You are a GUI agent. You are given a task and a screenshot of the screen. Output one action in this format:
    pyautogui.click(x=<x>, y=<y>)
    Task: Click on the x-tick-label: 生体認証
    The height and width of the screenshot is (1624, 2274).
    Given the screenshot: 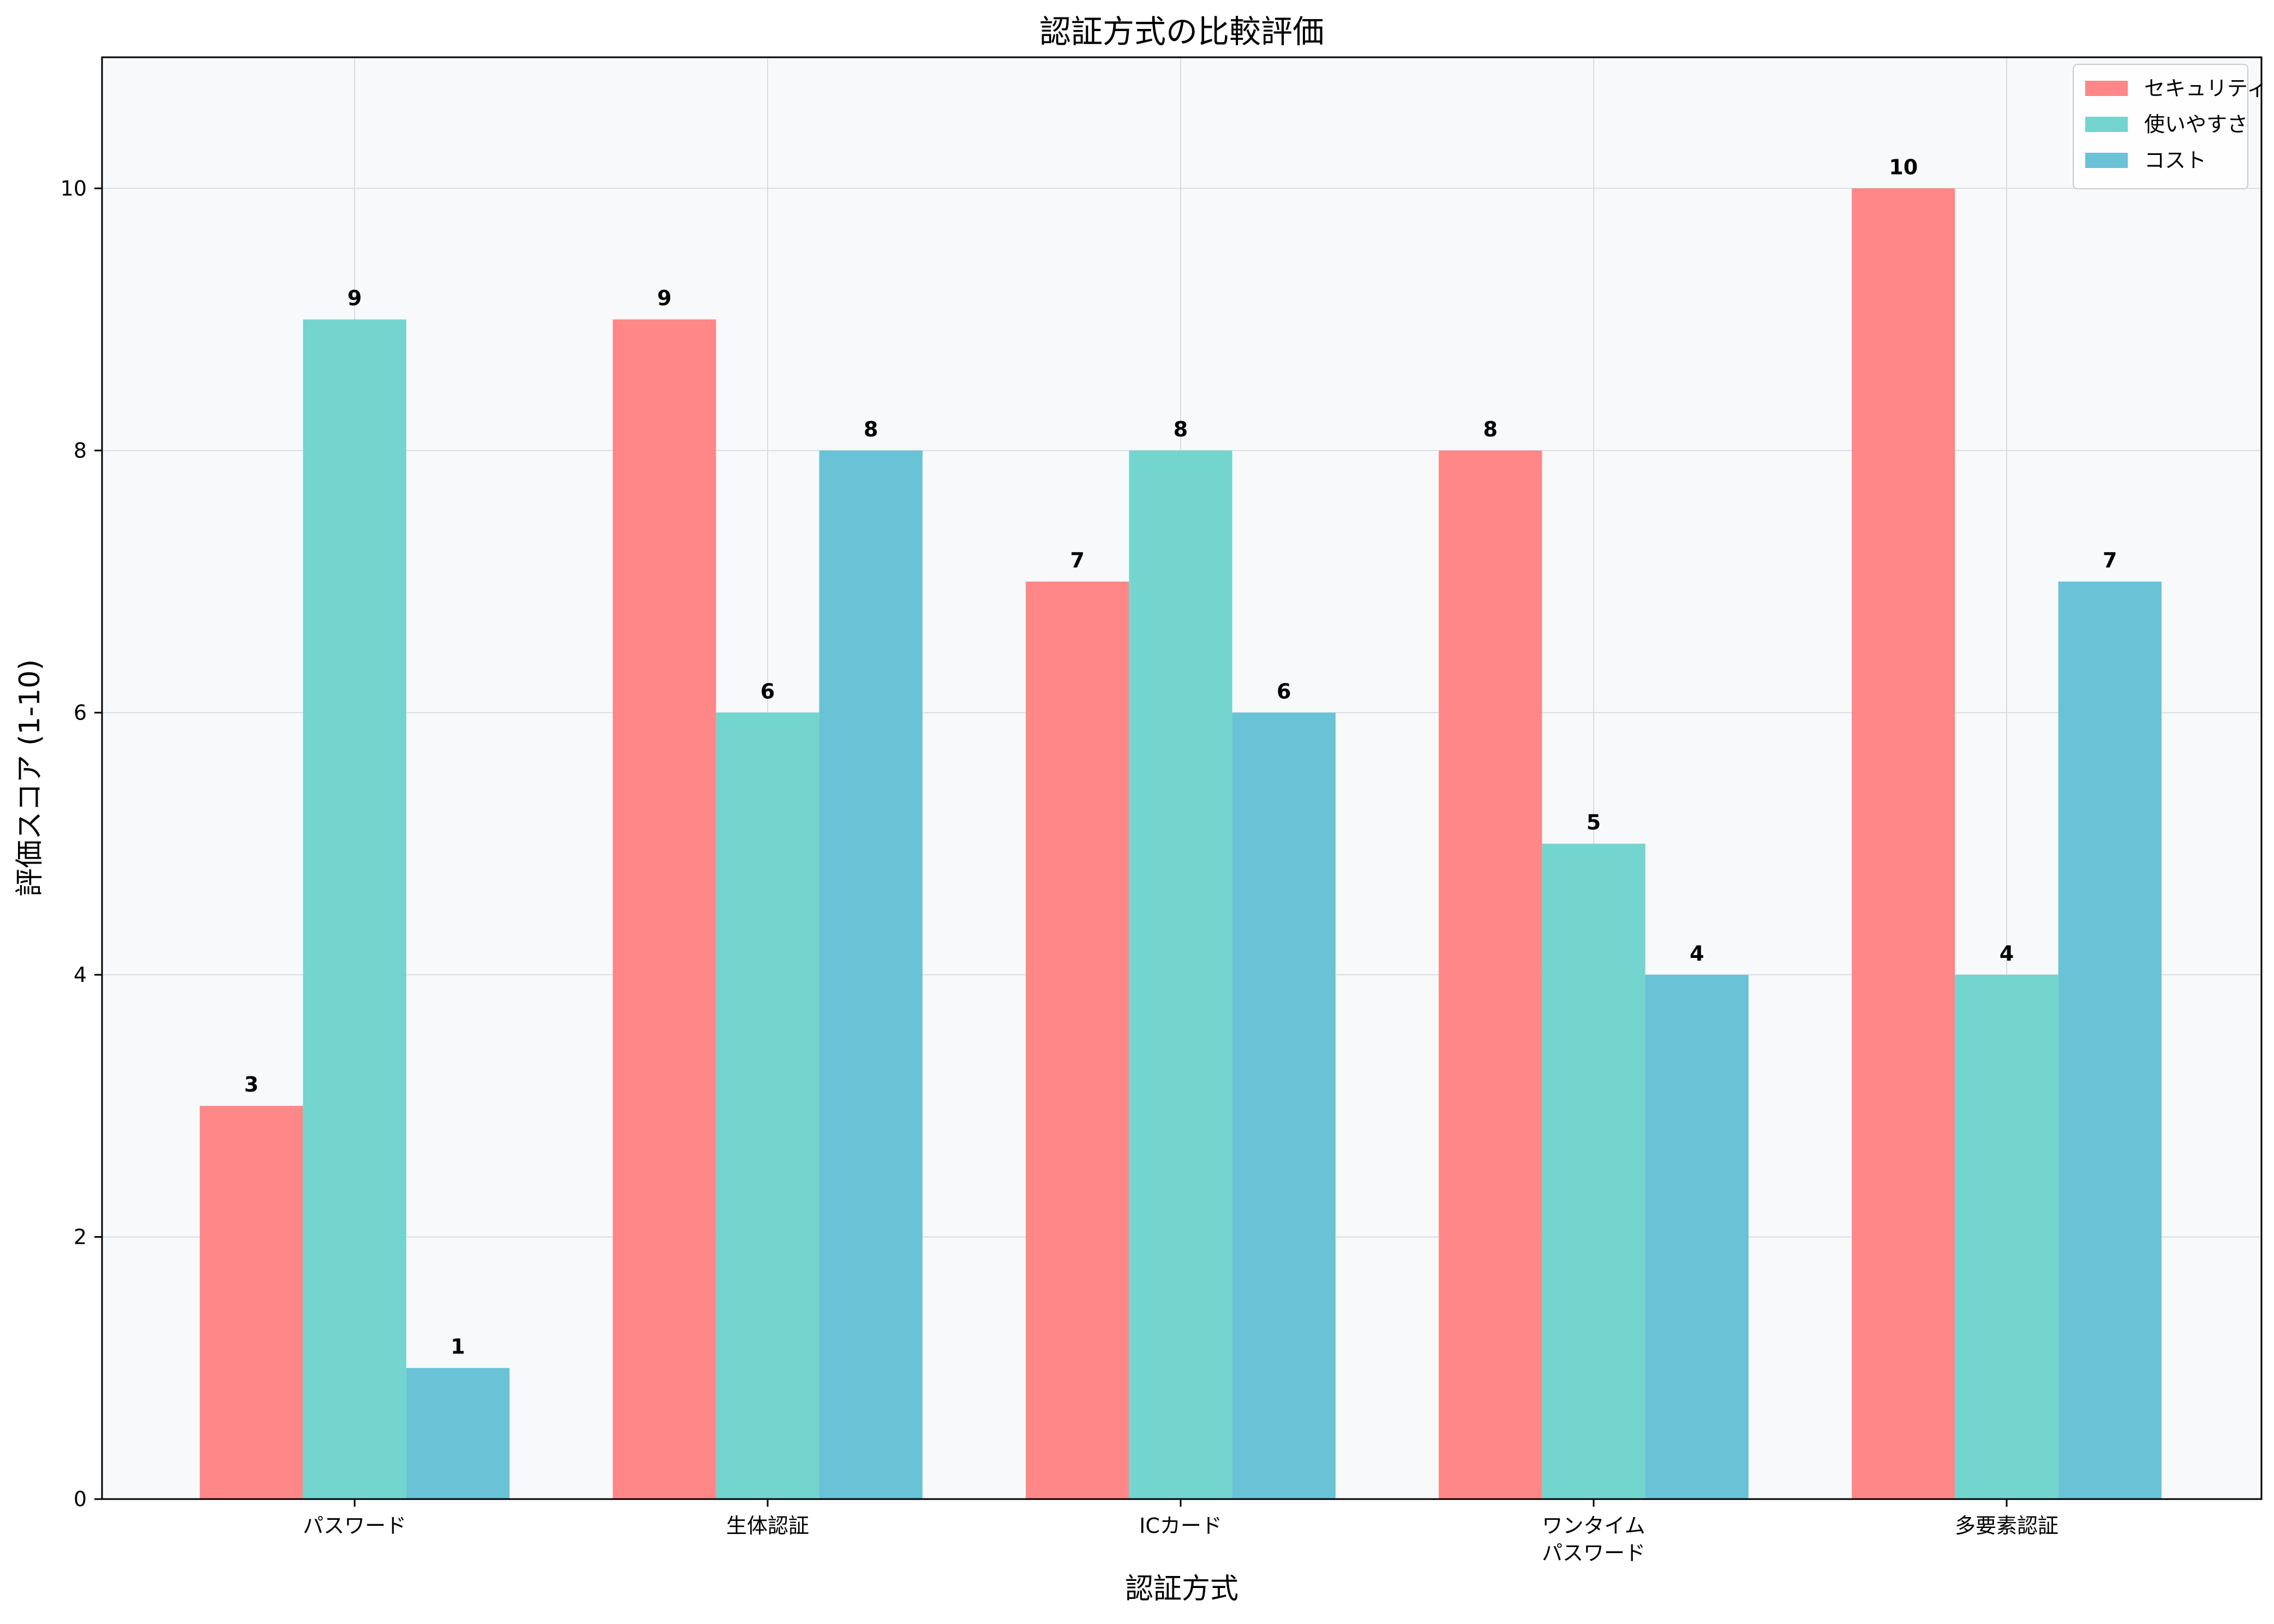 What is the action you would take?
    pyautogui.click(x=767, y=1526)
    